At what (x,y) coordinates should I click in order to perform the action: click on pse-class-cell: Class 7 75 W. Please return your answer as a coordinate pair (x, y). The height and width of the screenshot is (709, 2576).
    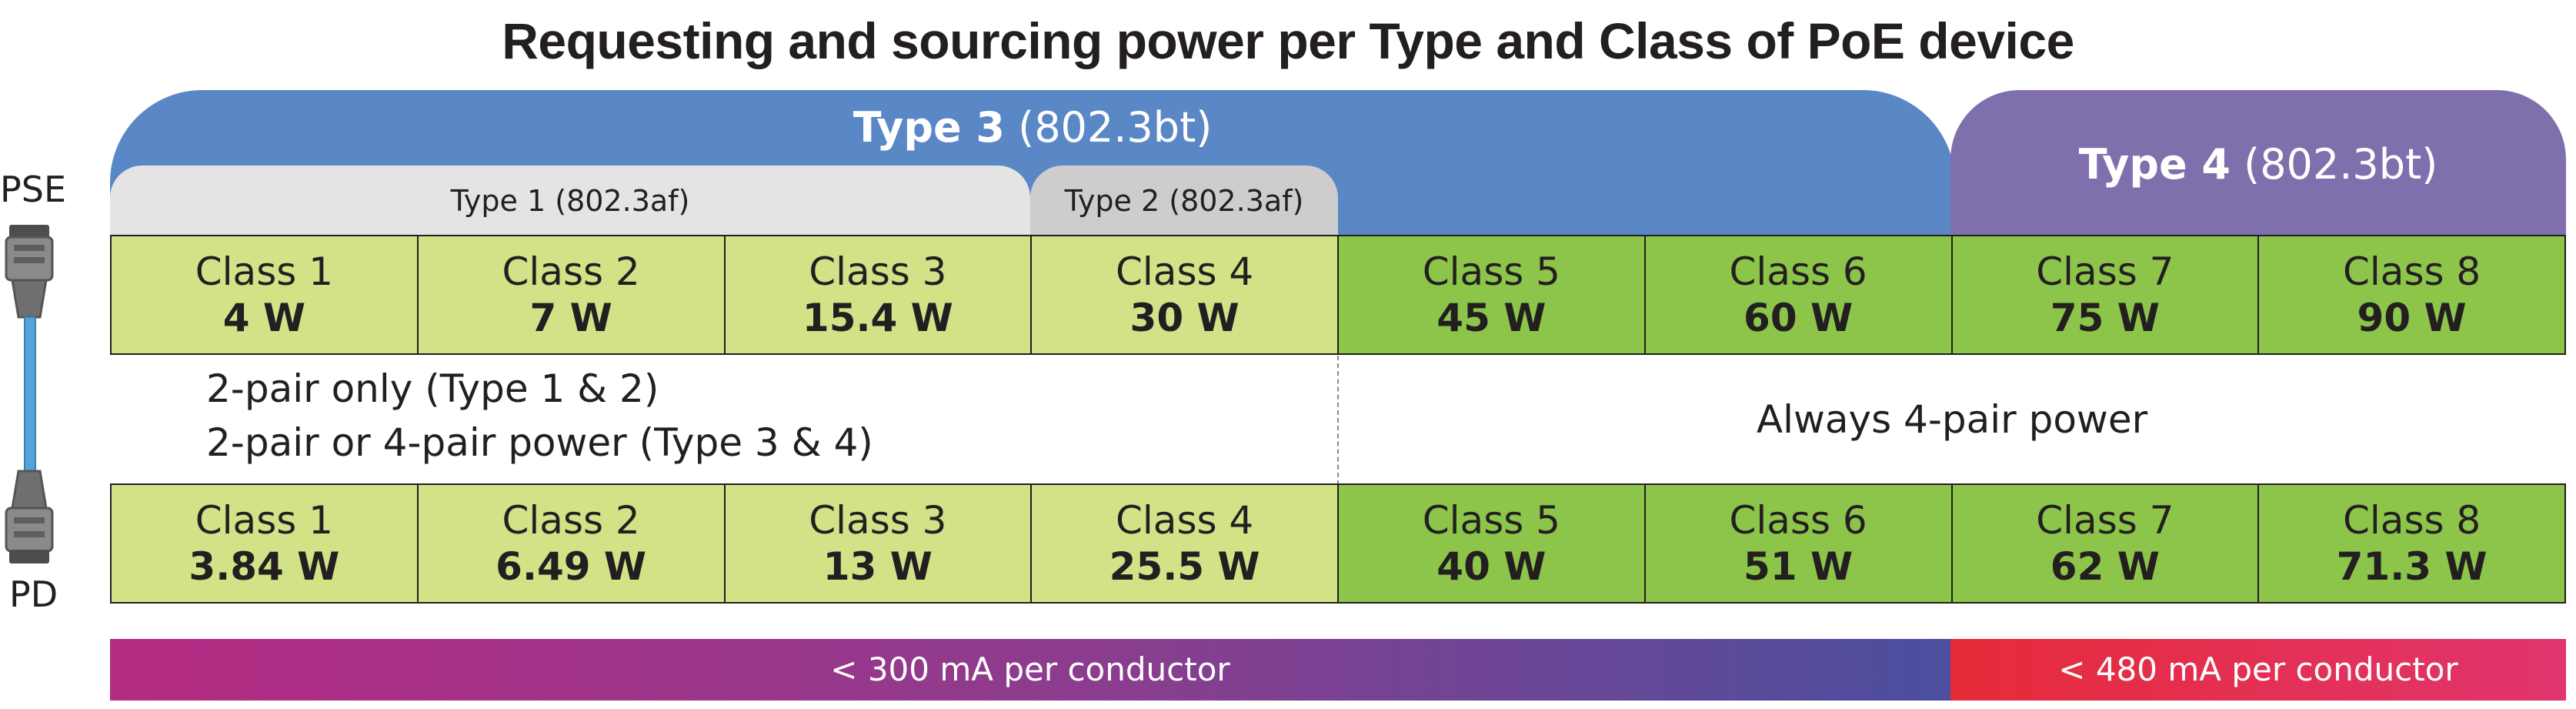
    Looking at the image, I should click on (2106, 294).